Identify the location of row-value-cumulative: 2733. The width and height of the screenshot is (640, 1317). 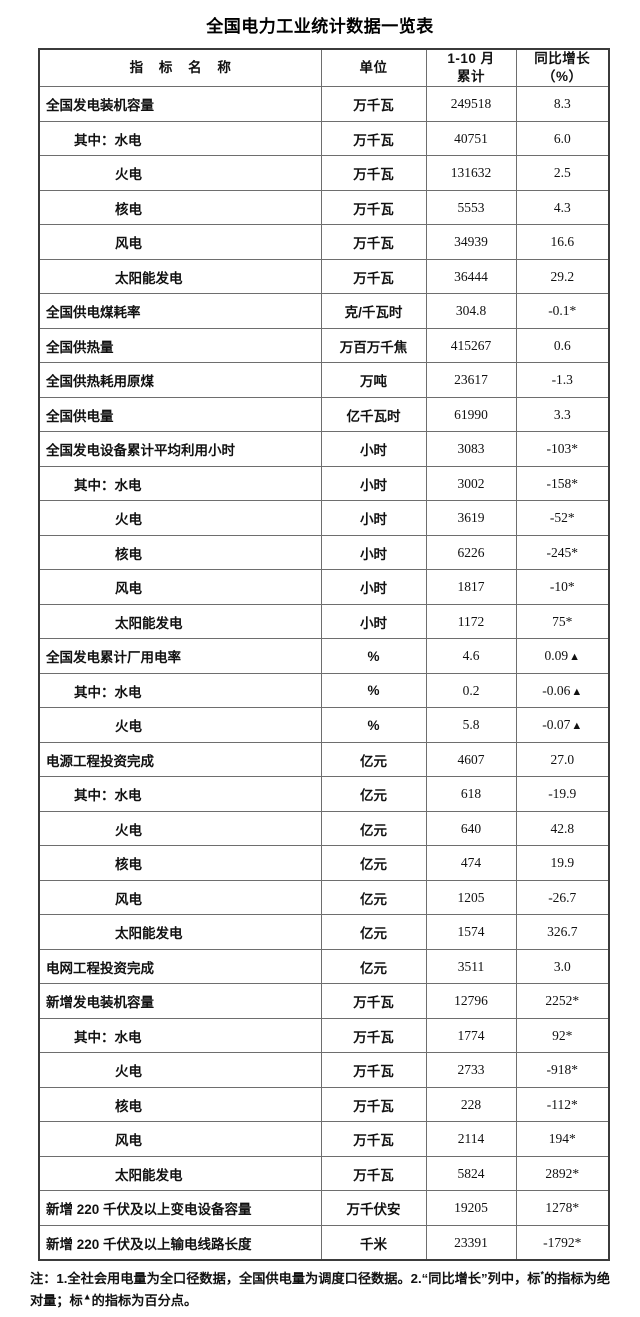
(471, 1070).